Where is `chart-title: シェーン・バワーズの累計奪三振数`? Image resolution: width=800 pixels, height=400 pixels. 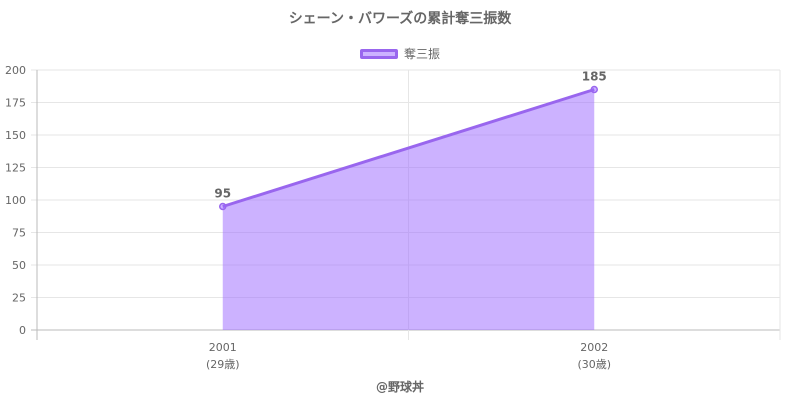
chart-title: シェーン・バワーズの累計奪三振数 is located at coordinates (400, 19).